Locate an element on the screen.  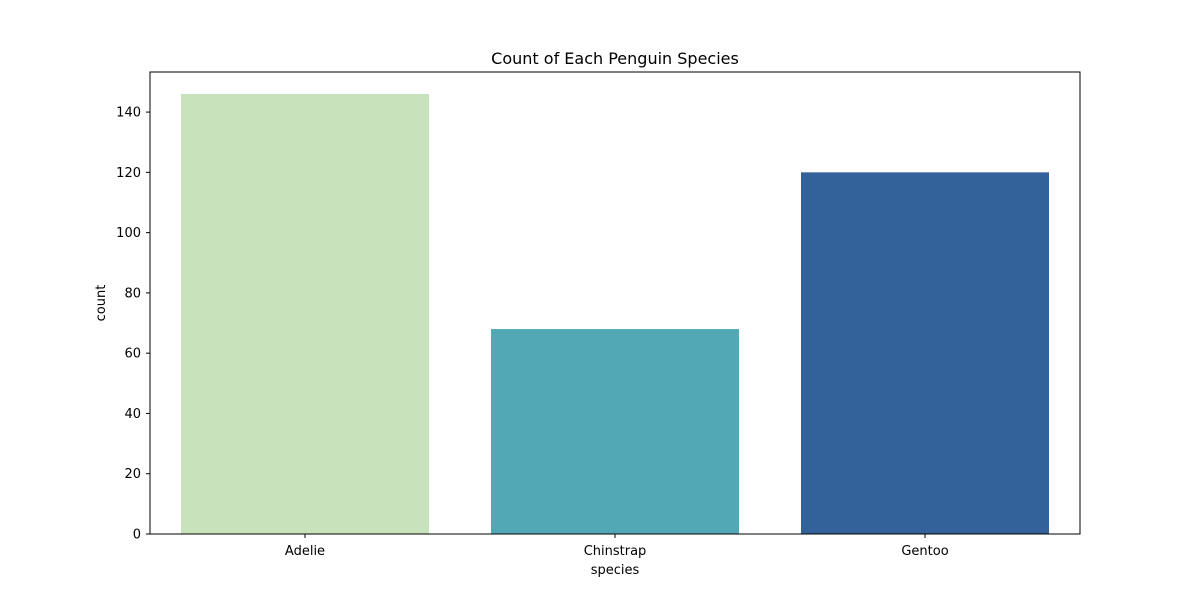
y-tick-label: 40 is located at coordinates (132, 414).